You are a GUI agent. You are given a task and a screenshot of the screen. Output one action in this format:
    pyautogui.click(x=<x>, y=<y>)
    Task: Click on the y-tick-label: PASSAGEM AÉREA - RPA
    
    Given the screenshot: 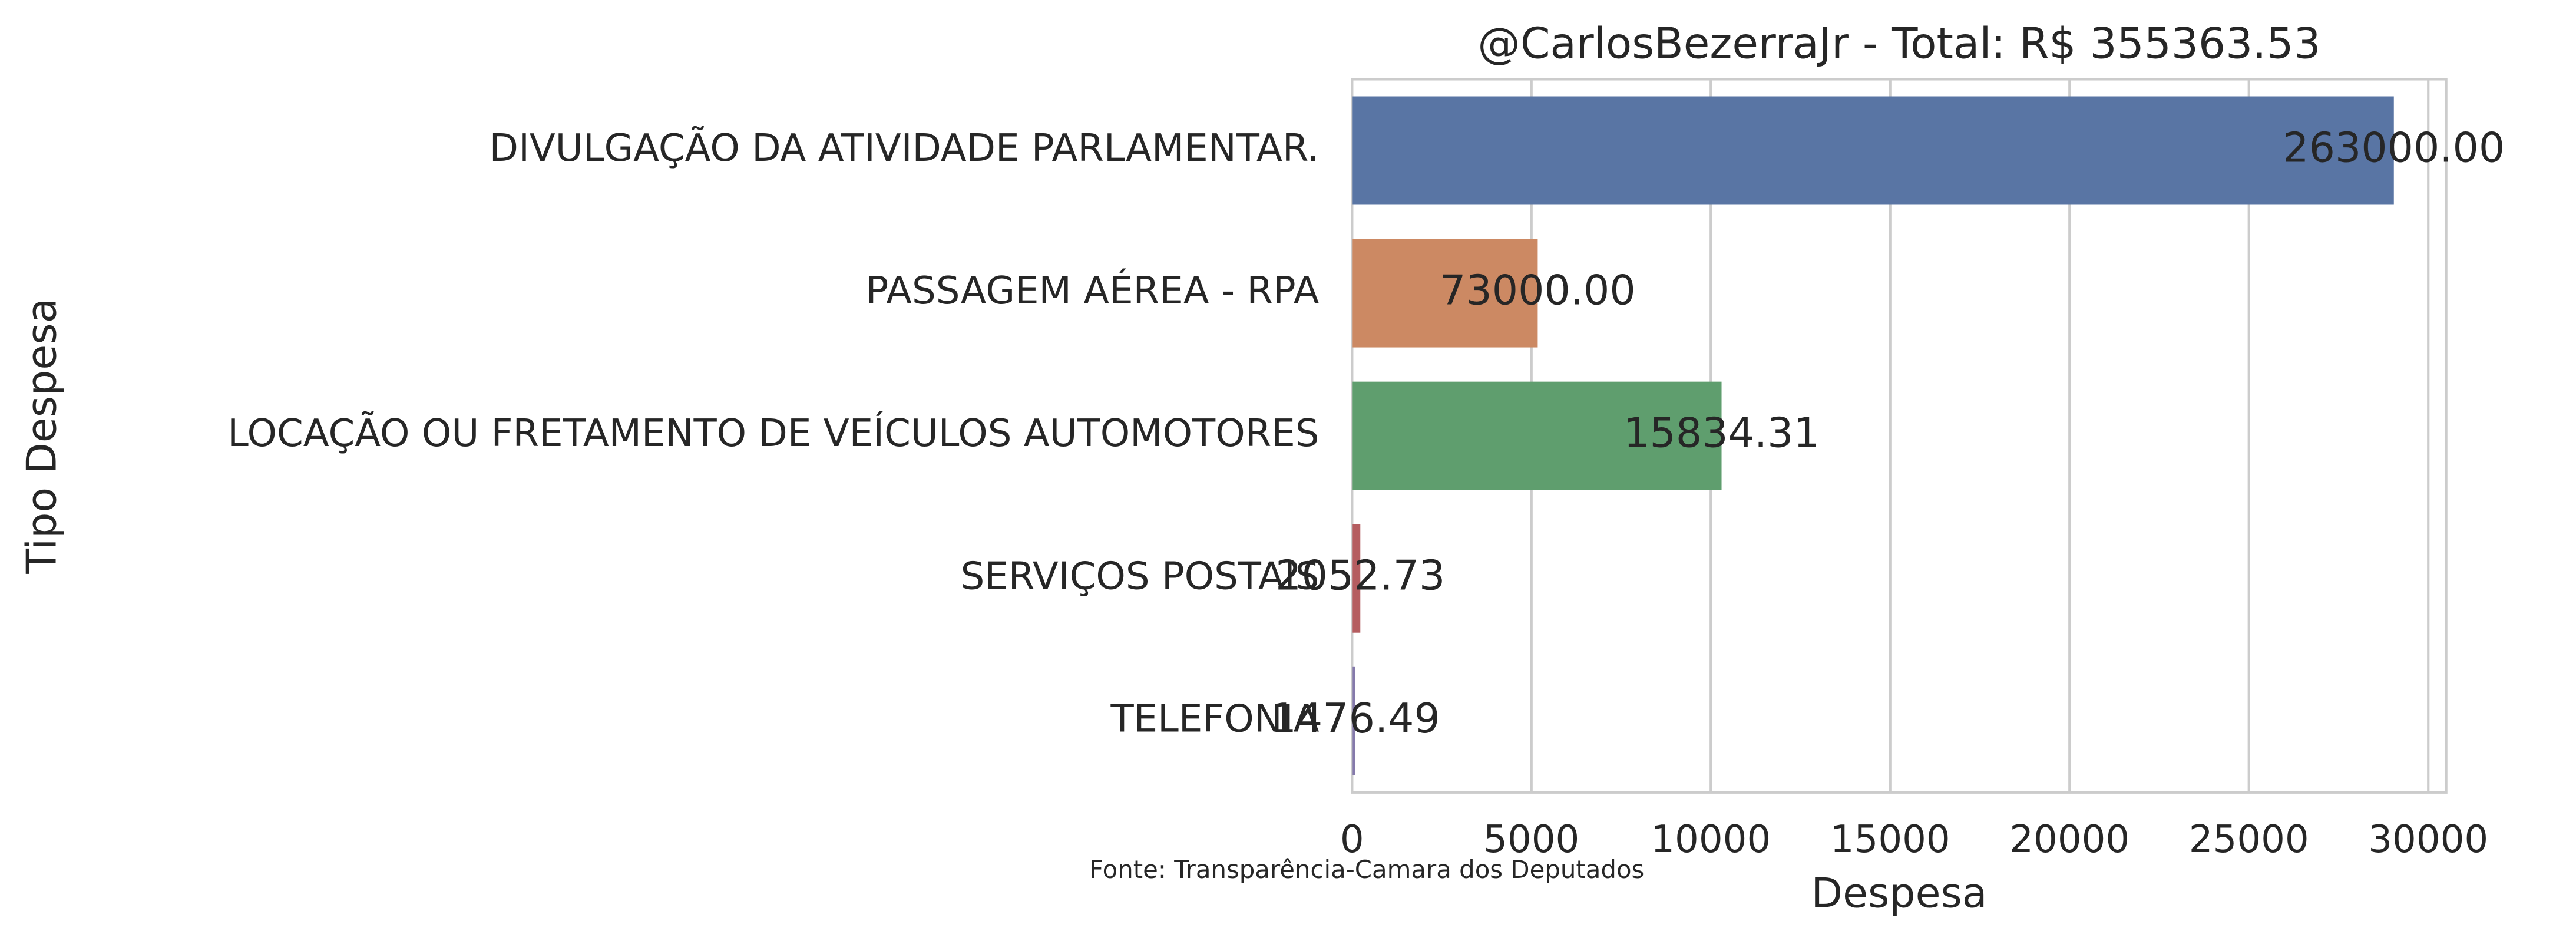 What is the action you would take?
    pyautogui.click(x=1093, y=290)
    